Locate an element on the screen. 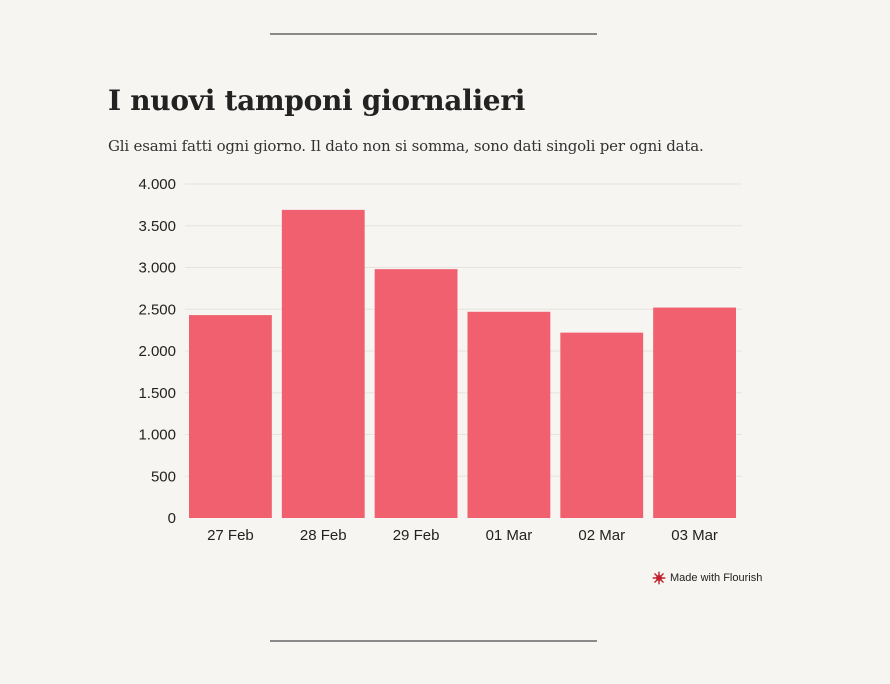 The width and height of the screenshot is (890, 684). y-tick-label: 1.000 is located at coordinates (157, 435).